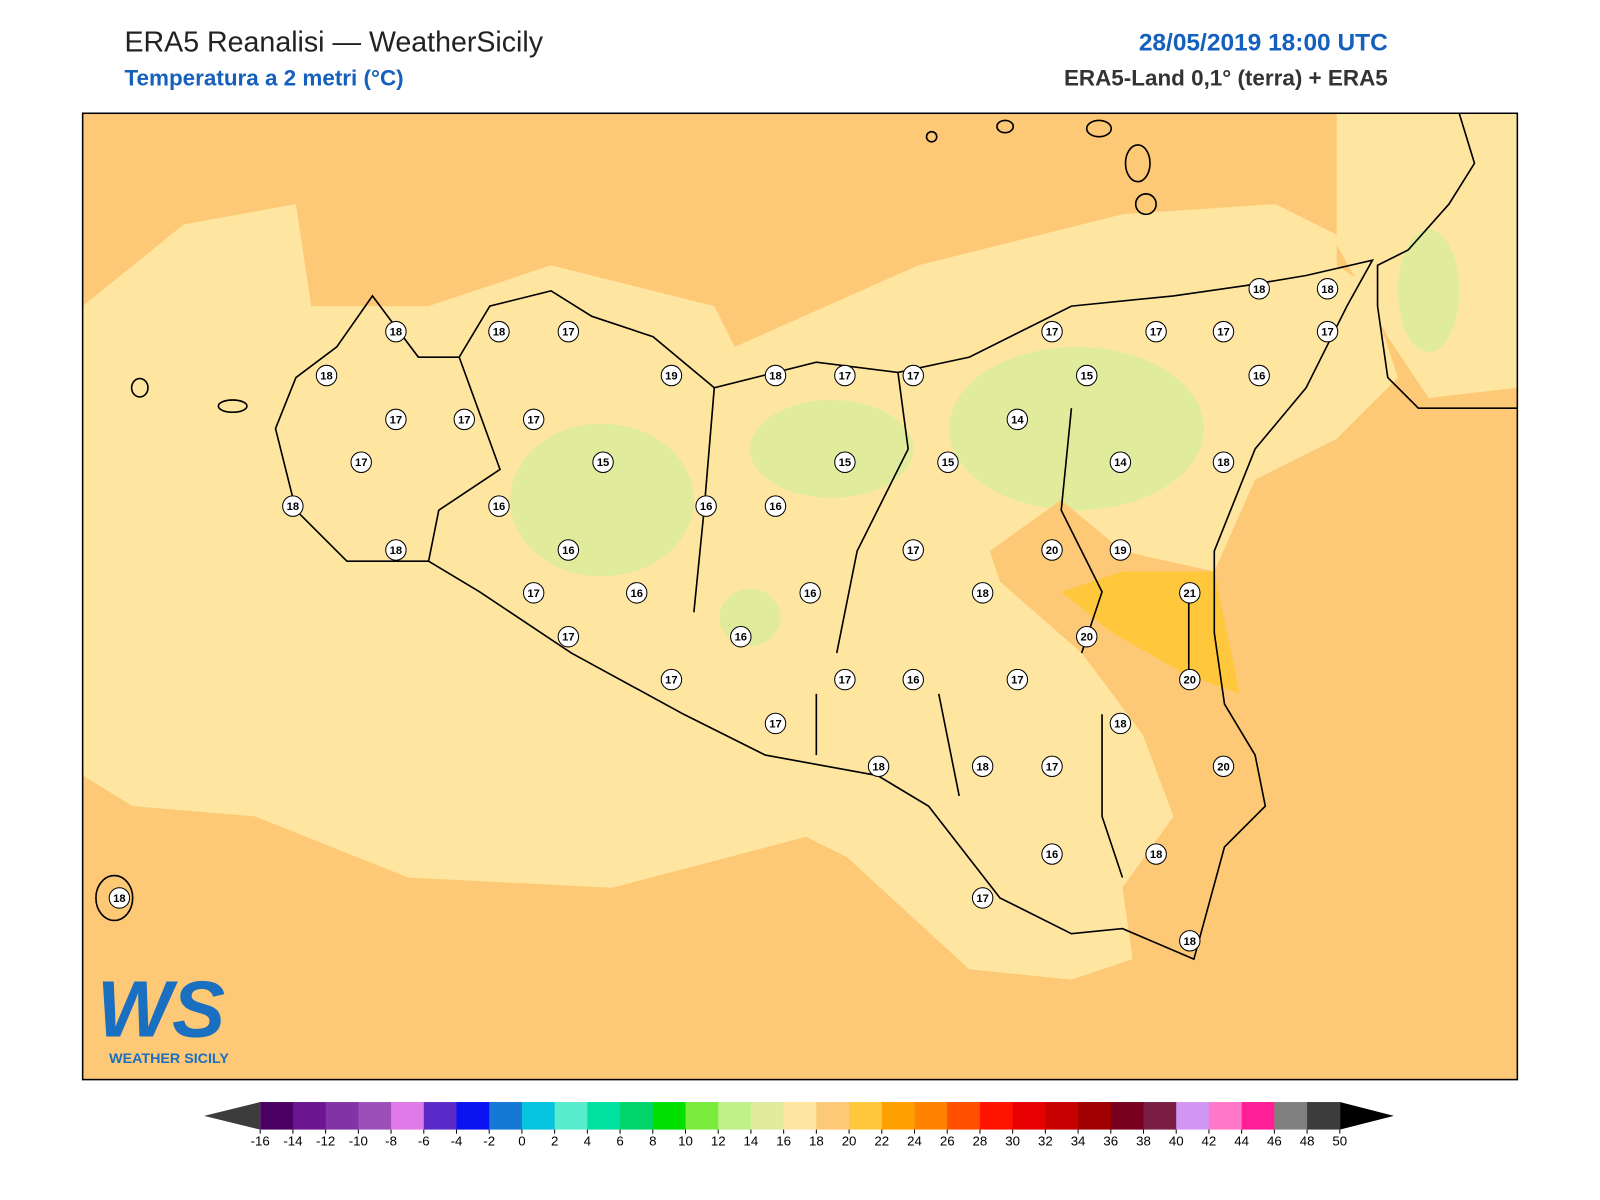  Describe the element at coordinates (161, 1008) in the screenshot. I see `logo-mark: WS` at that location.